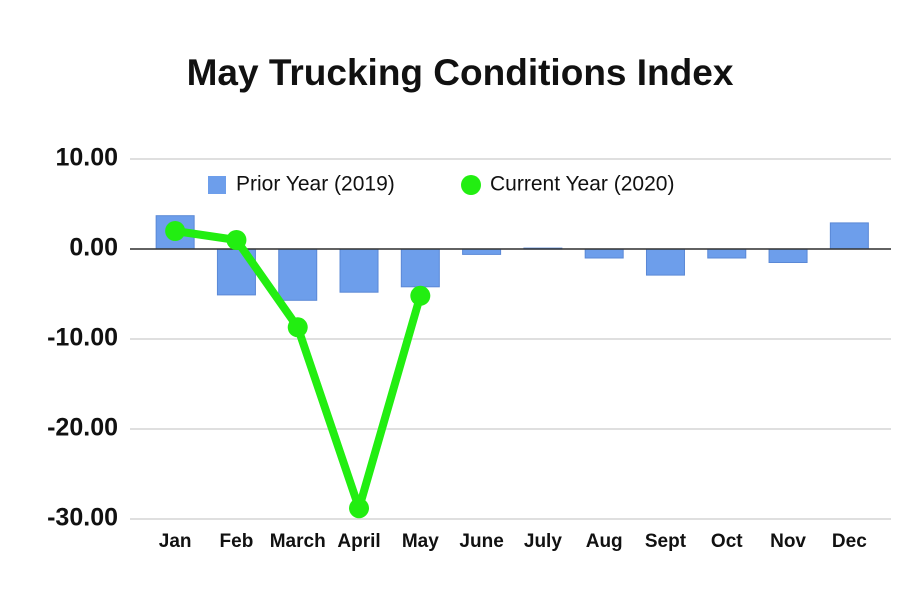  What do you see at coordinates (849, 541) in the screenshot?
I see `x-tick-label: Dec` at bounding box center [849, 541].